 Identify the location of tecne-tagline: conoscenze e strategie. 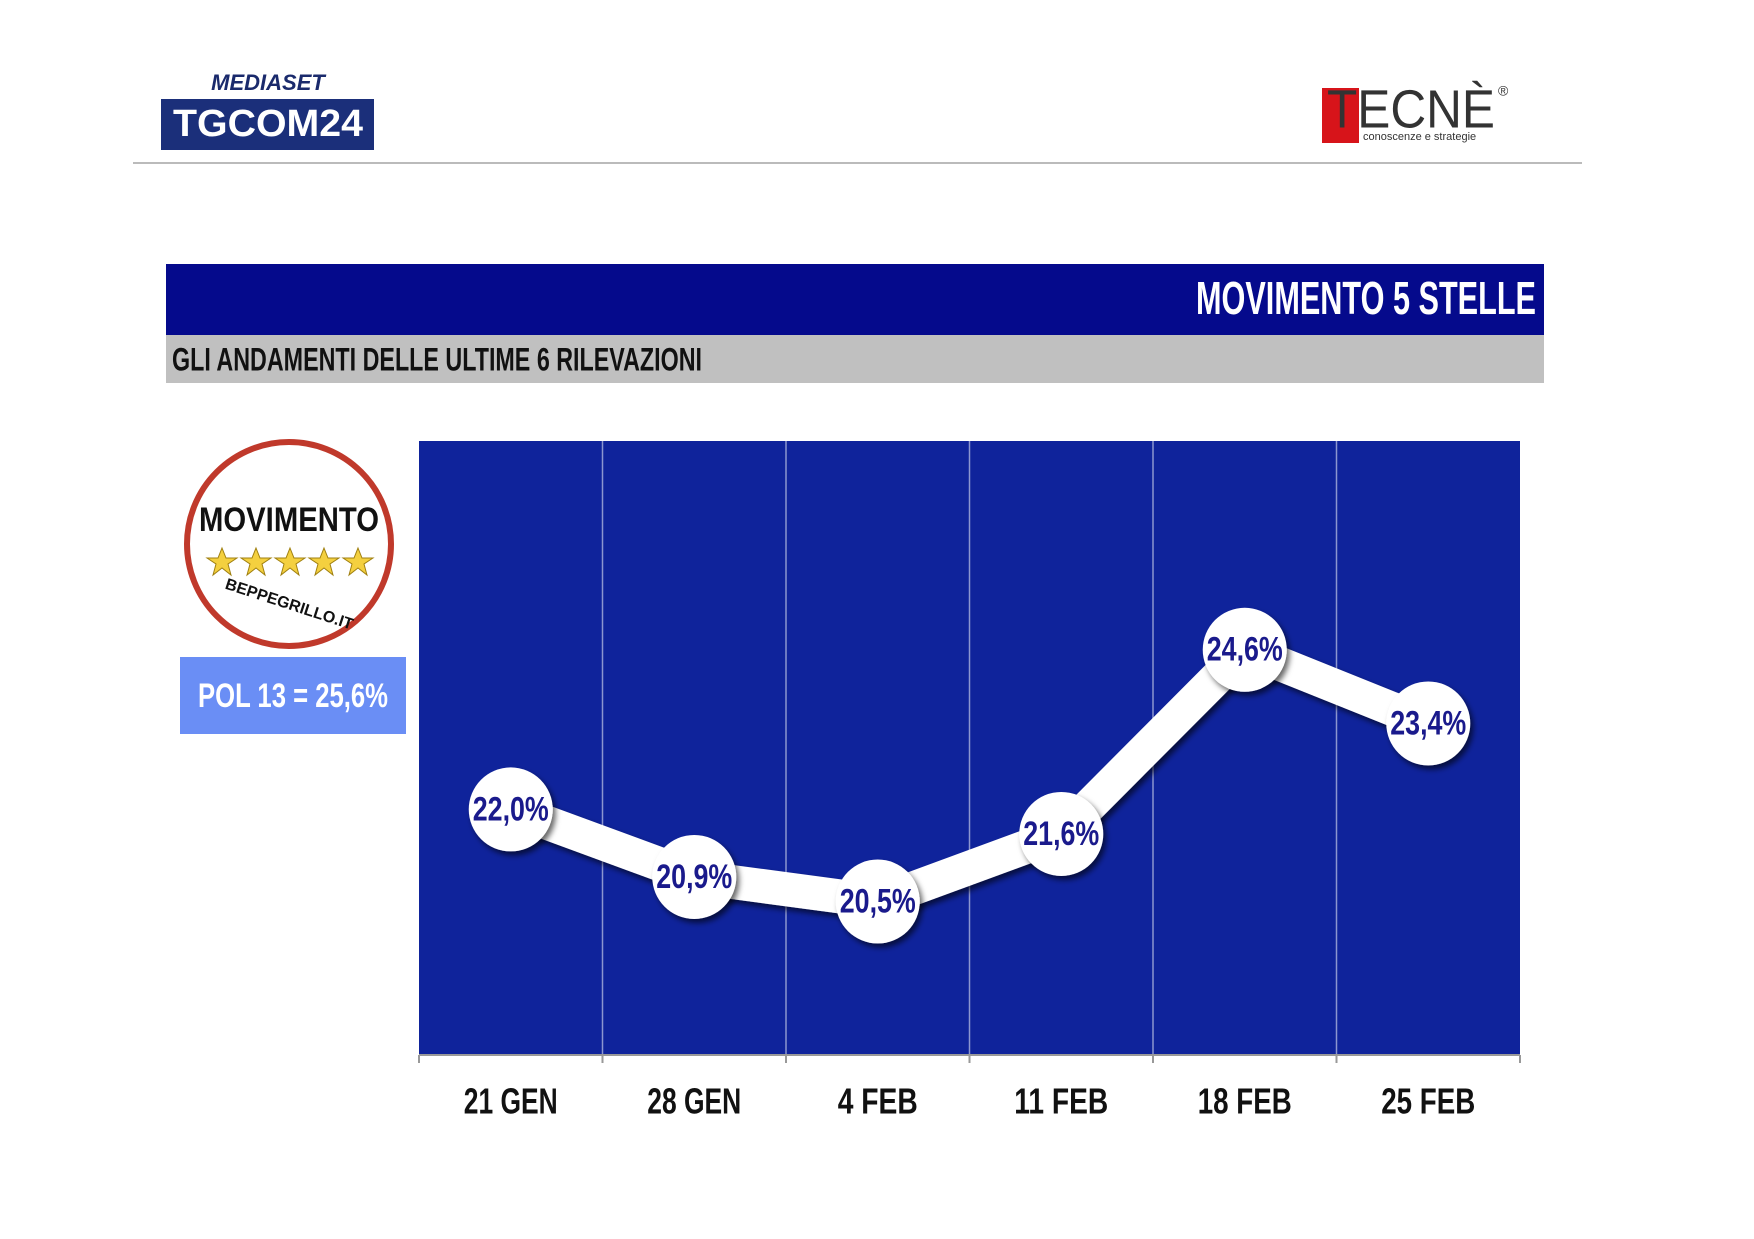
(1419, 137).